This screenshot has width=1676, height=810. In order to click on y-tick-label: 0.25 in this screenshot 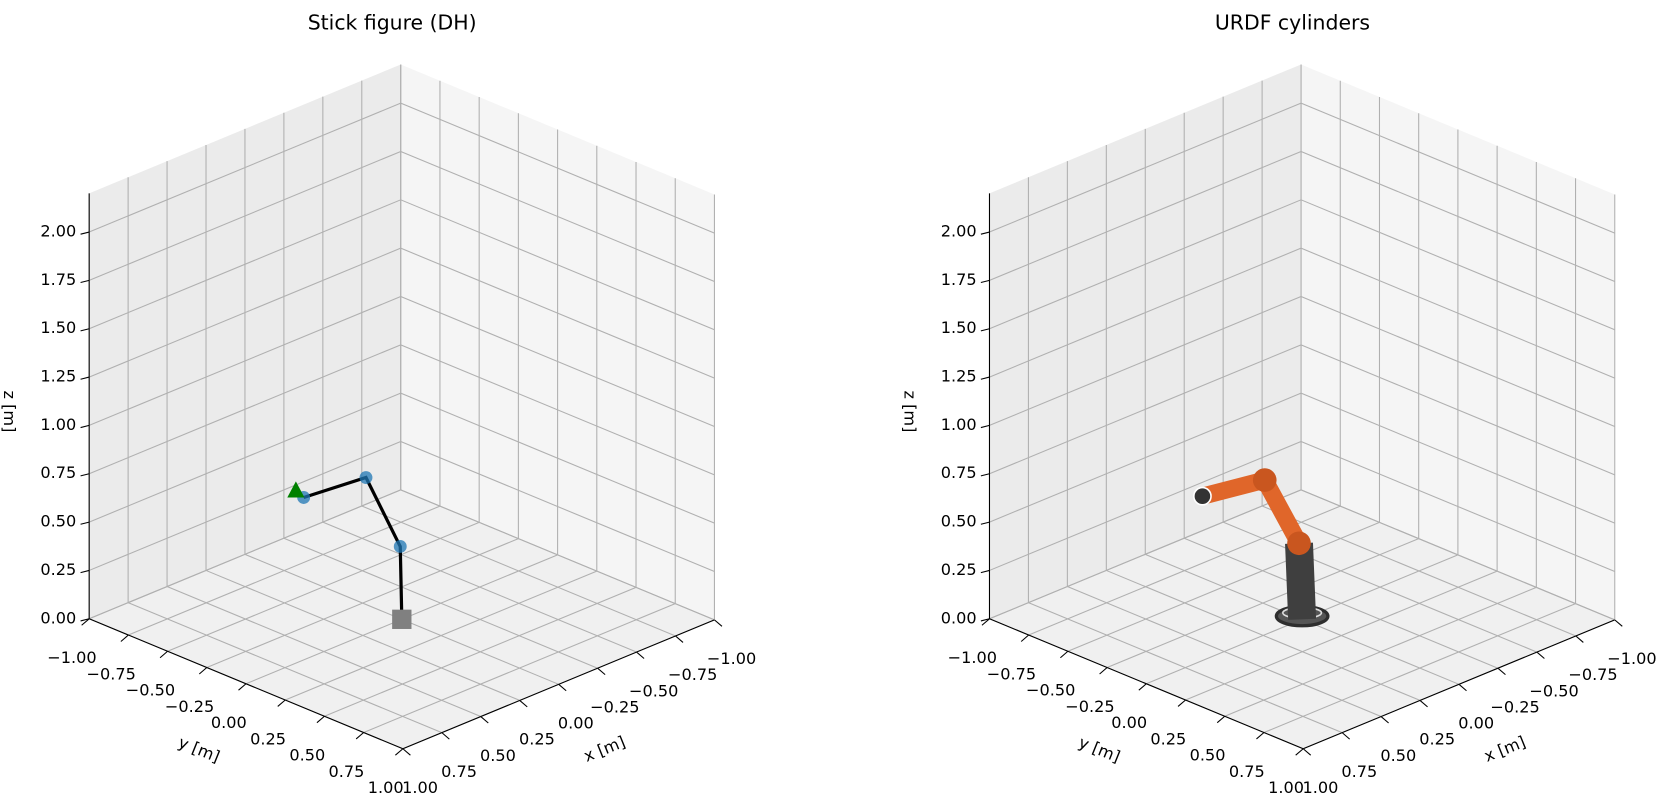, I will do `click(268, 738)`.